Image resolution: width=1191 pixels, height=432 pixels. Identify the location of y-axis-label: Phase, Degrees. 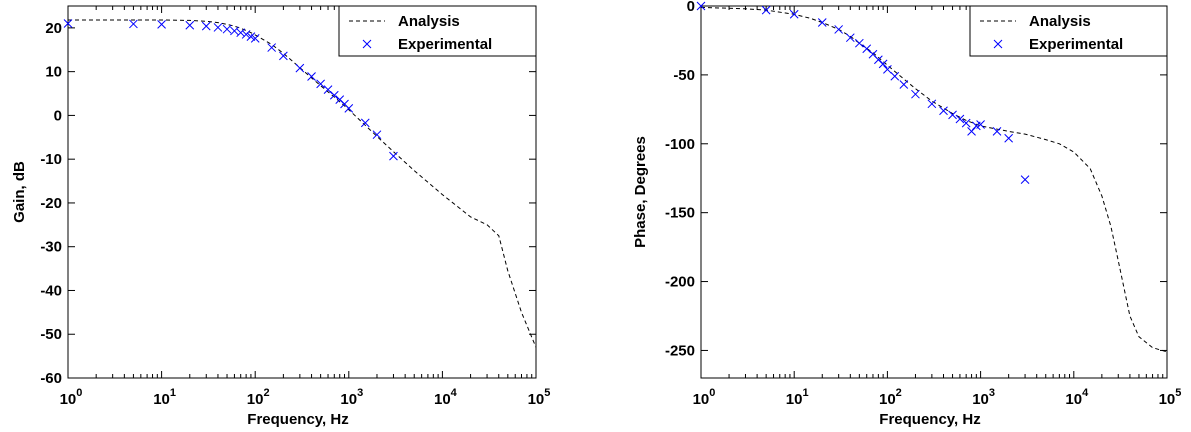
(640, 192).